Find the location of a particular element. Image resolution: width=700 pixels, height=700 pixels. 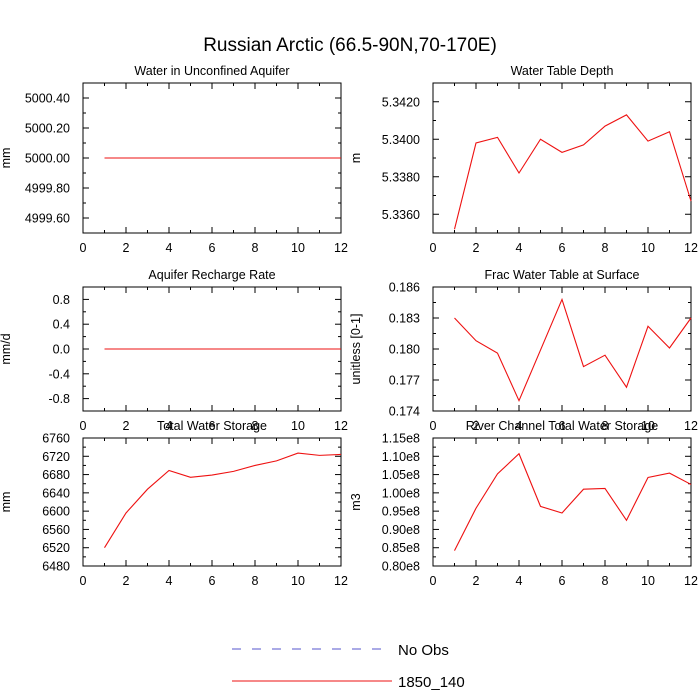

chart-5-x-tick-label: 4 is located at coordinates (169, 581).